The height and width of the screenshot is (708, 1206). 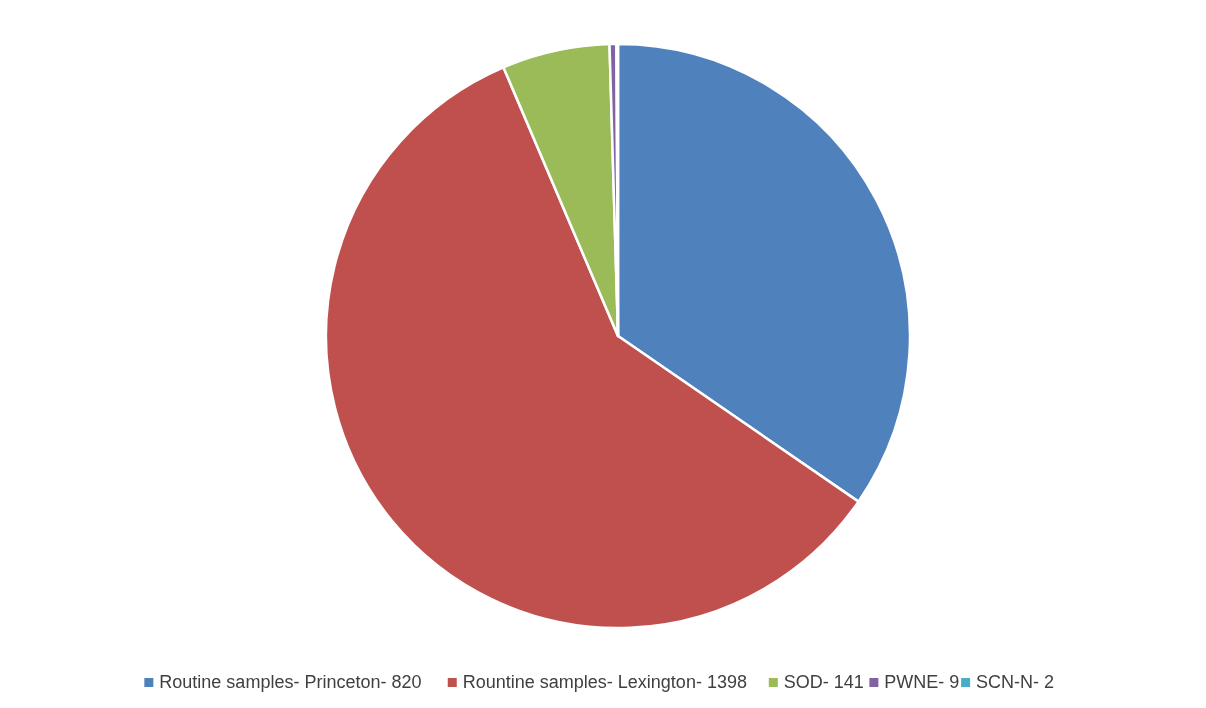 I want to click on data-label: 820, so click(x=406, y=682).